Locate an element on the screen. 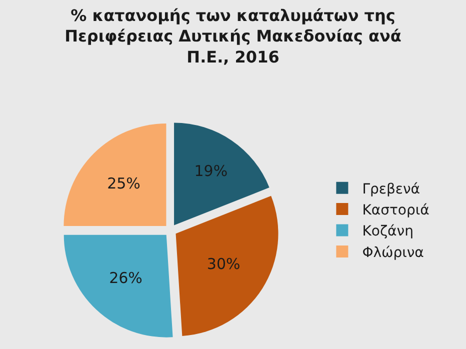 The image size is (466, 349). data-label: 30% is located at coordinates (223, 264).